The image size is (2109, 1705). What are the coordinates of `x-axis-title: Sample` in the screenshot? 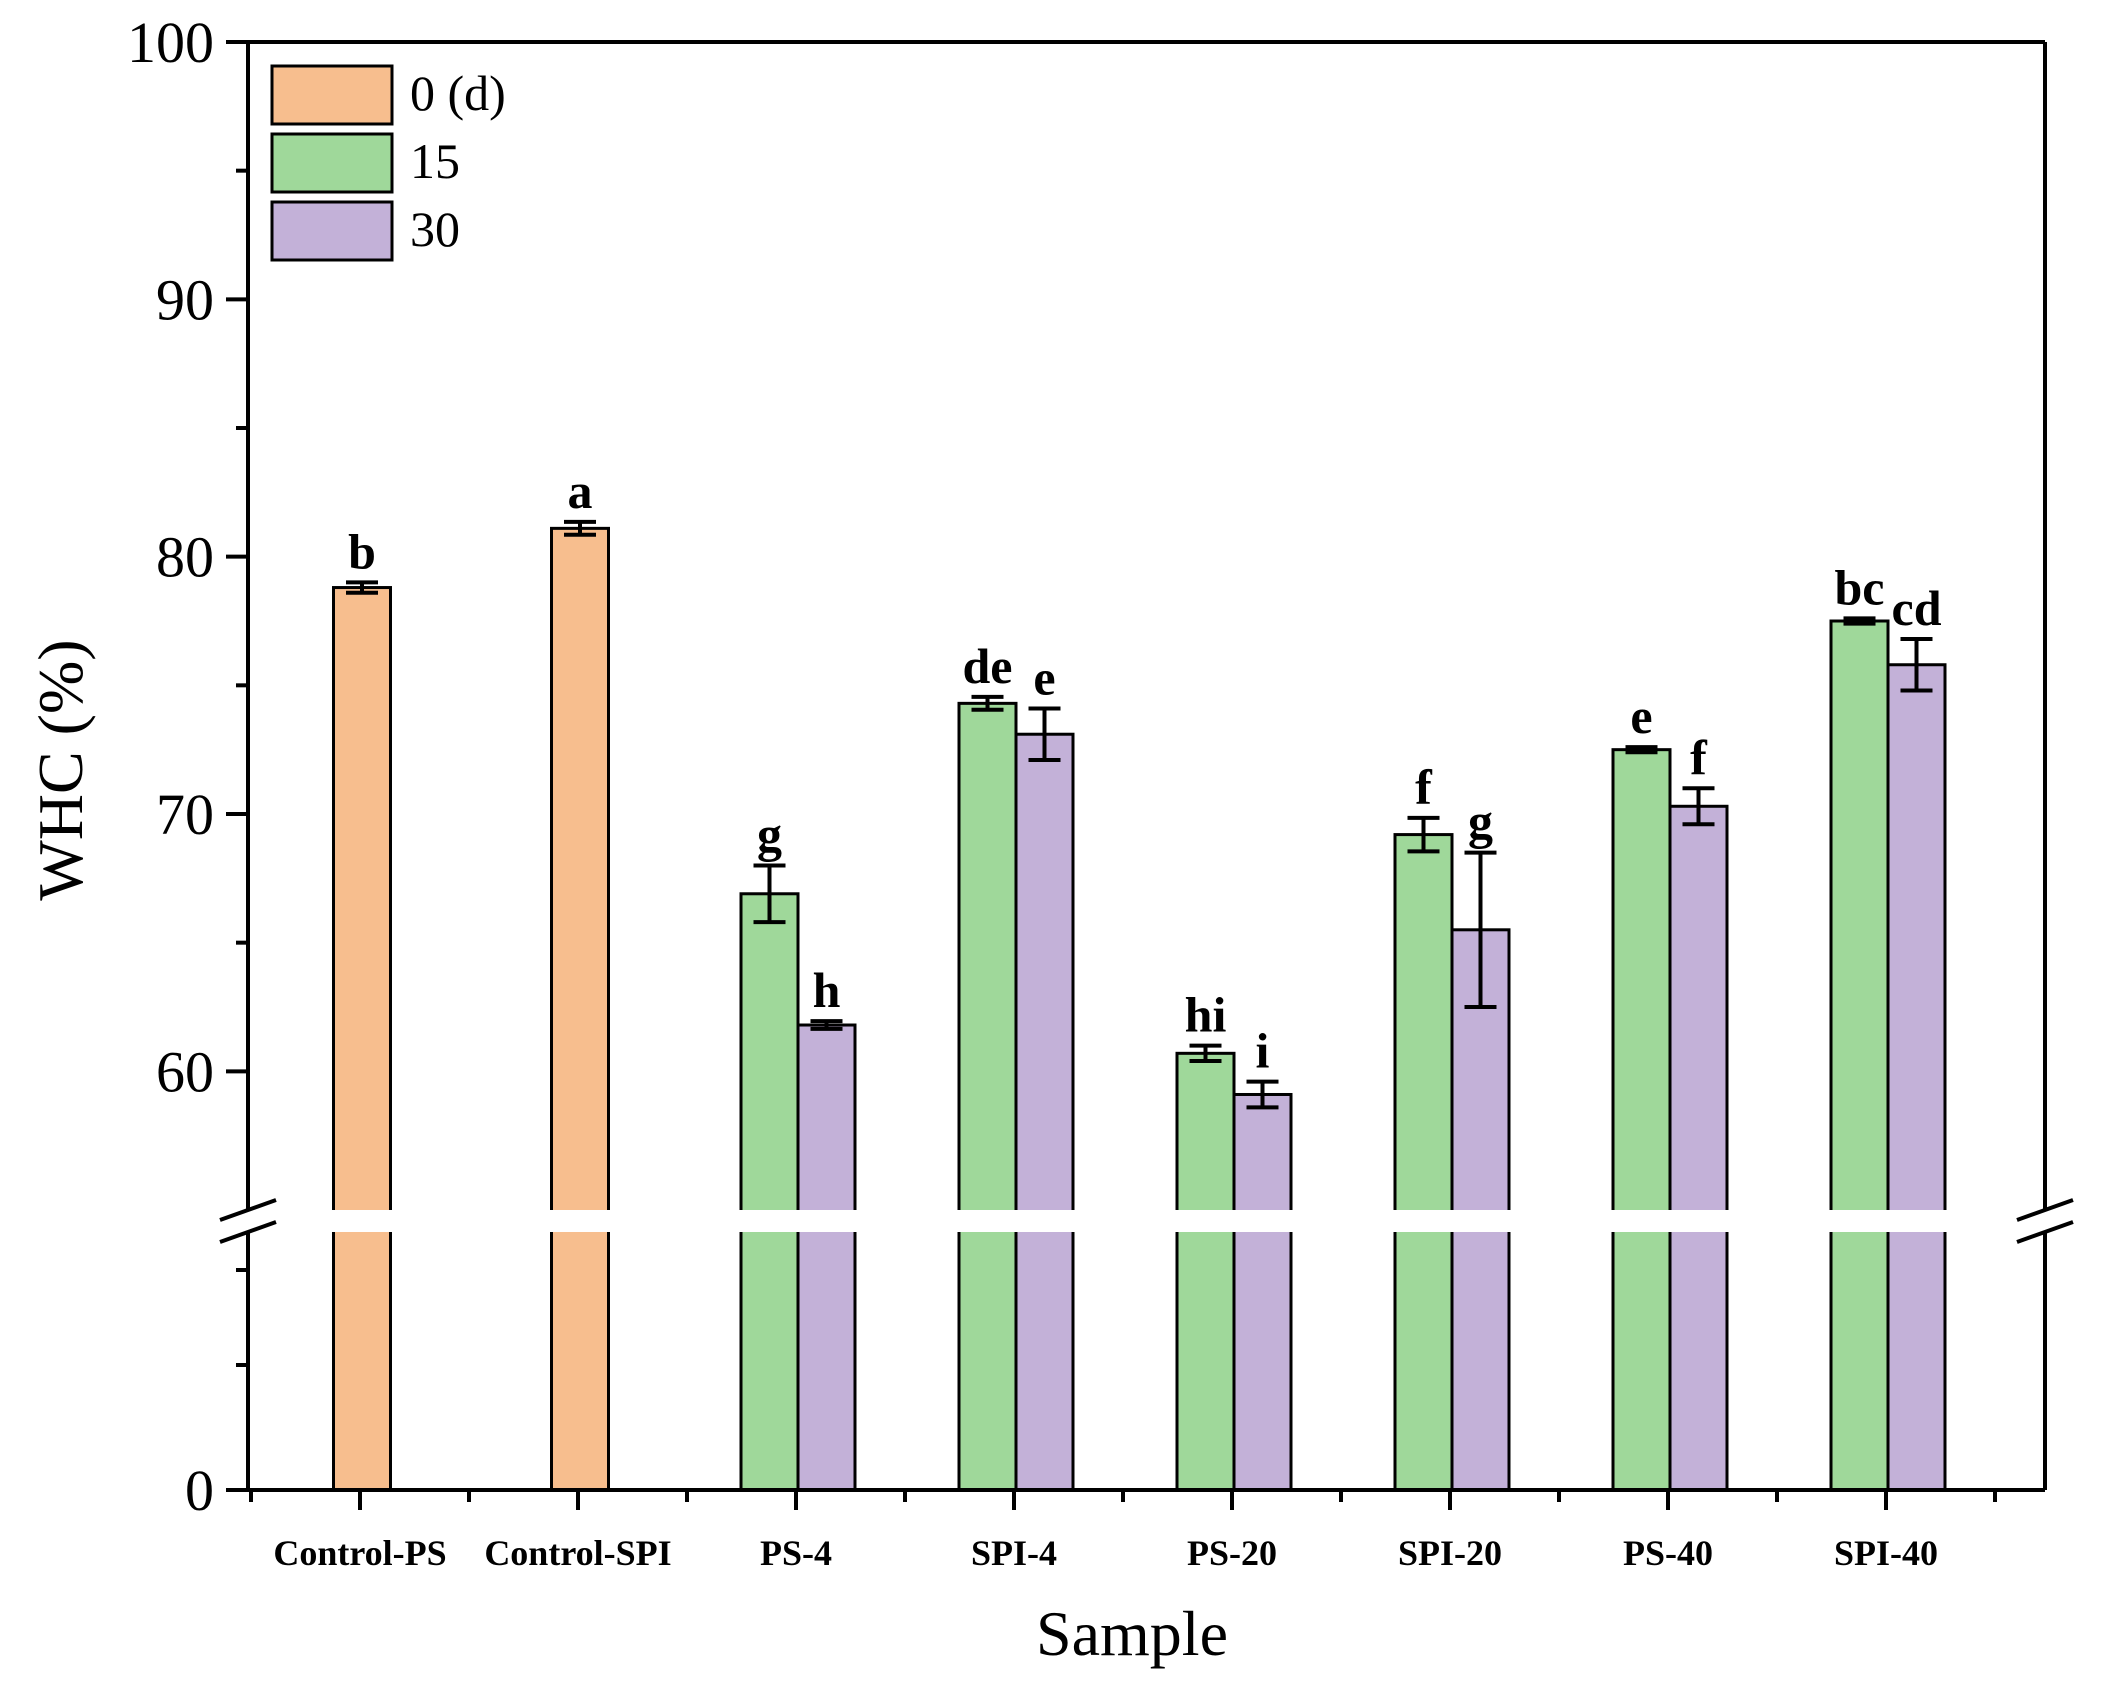 It's located at (1132, 1633).